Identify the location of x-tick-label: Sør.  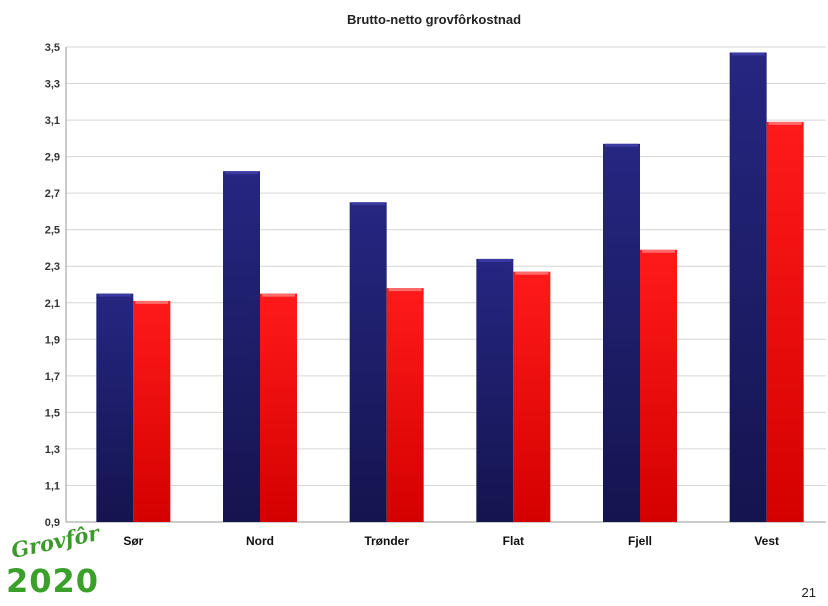
(133, 541).